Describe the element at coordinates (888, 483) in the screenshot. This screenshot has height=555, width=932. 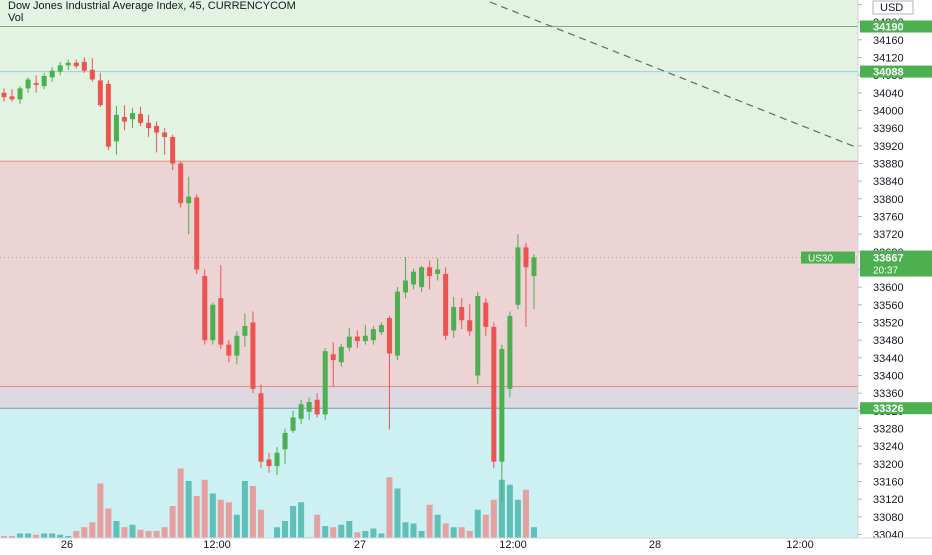
I see `y-tick-label: 33160` at that location.